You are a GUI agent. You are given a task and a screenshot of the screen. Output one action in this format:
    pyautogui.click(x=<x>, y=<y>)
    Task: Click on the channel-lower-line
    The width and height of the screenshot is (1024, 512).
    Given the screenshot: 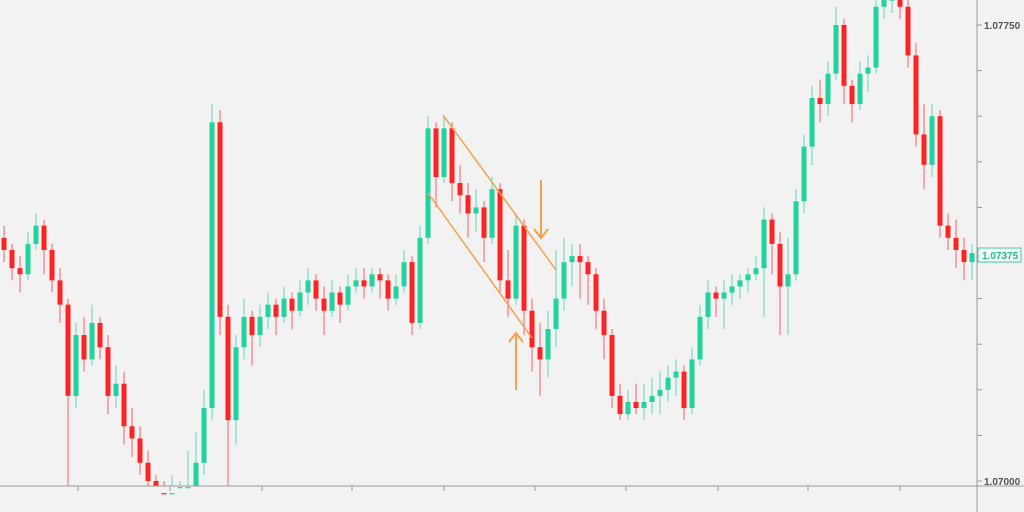 What is the action you would take?
    pyautogui.click(x=480, y=265)
    